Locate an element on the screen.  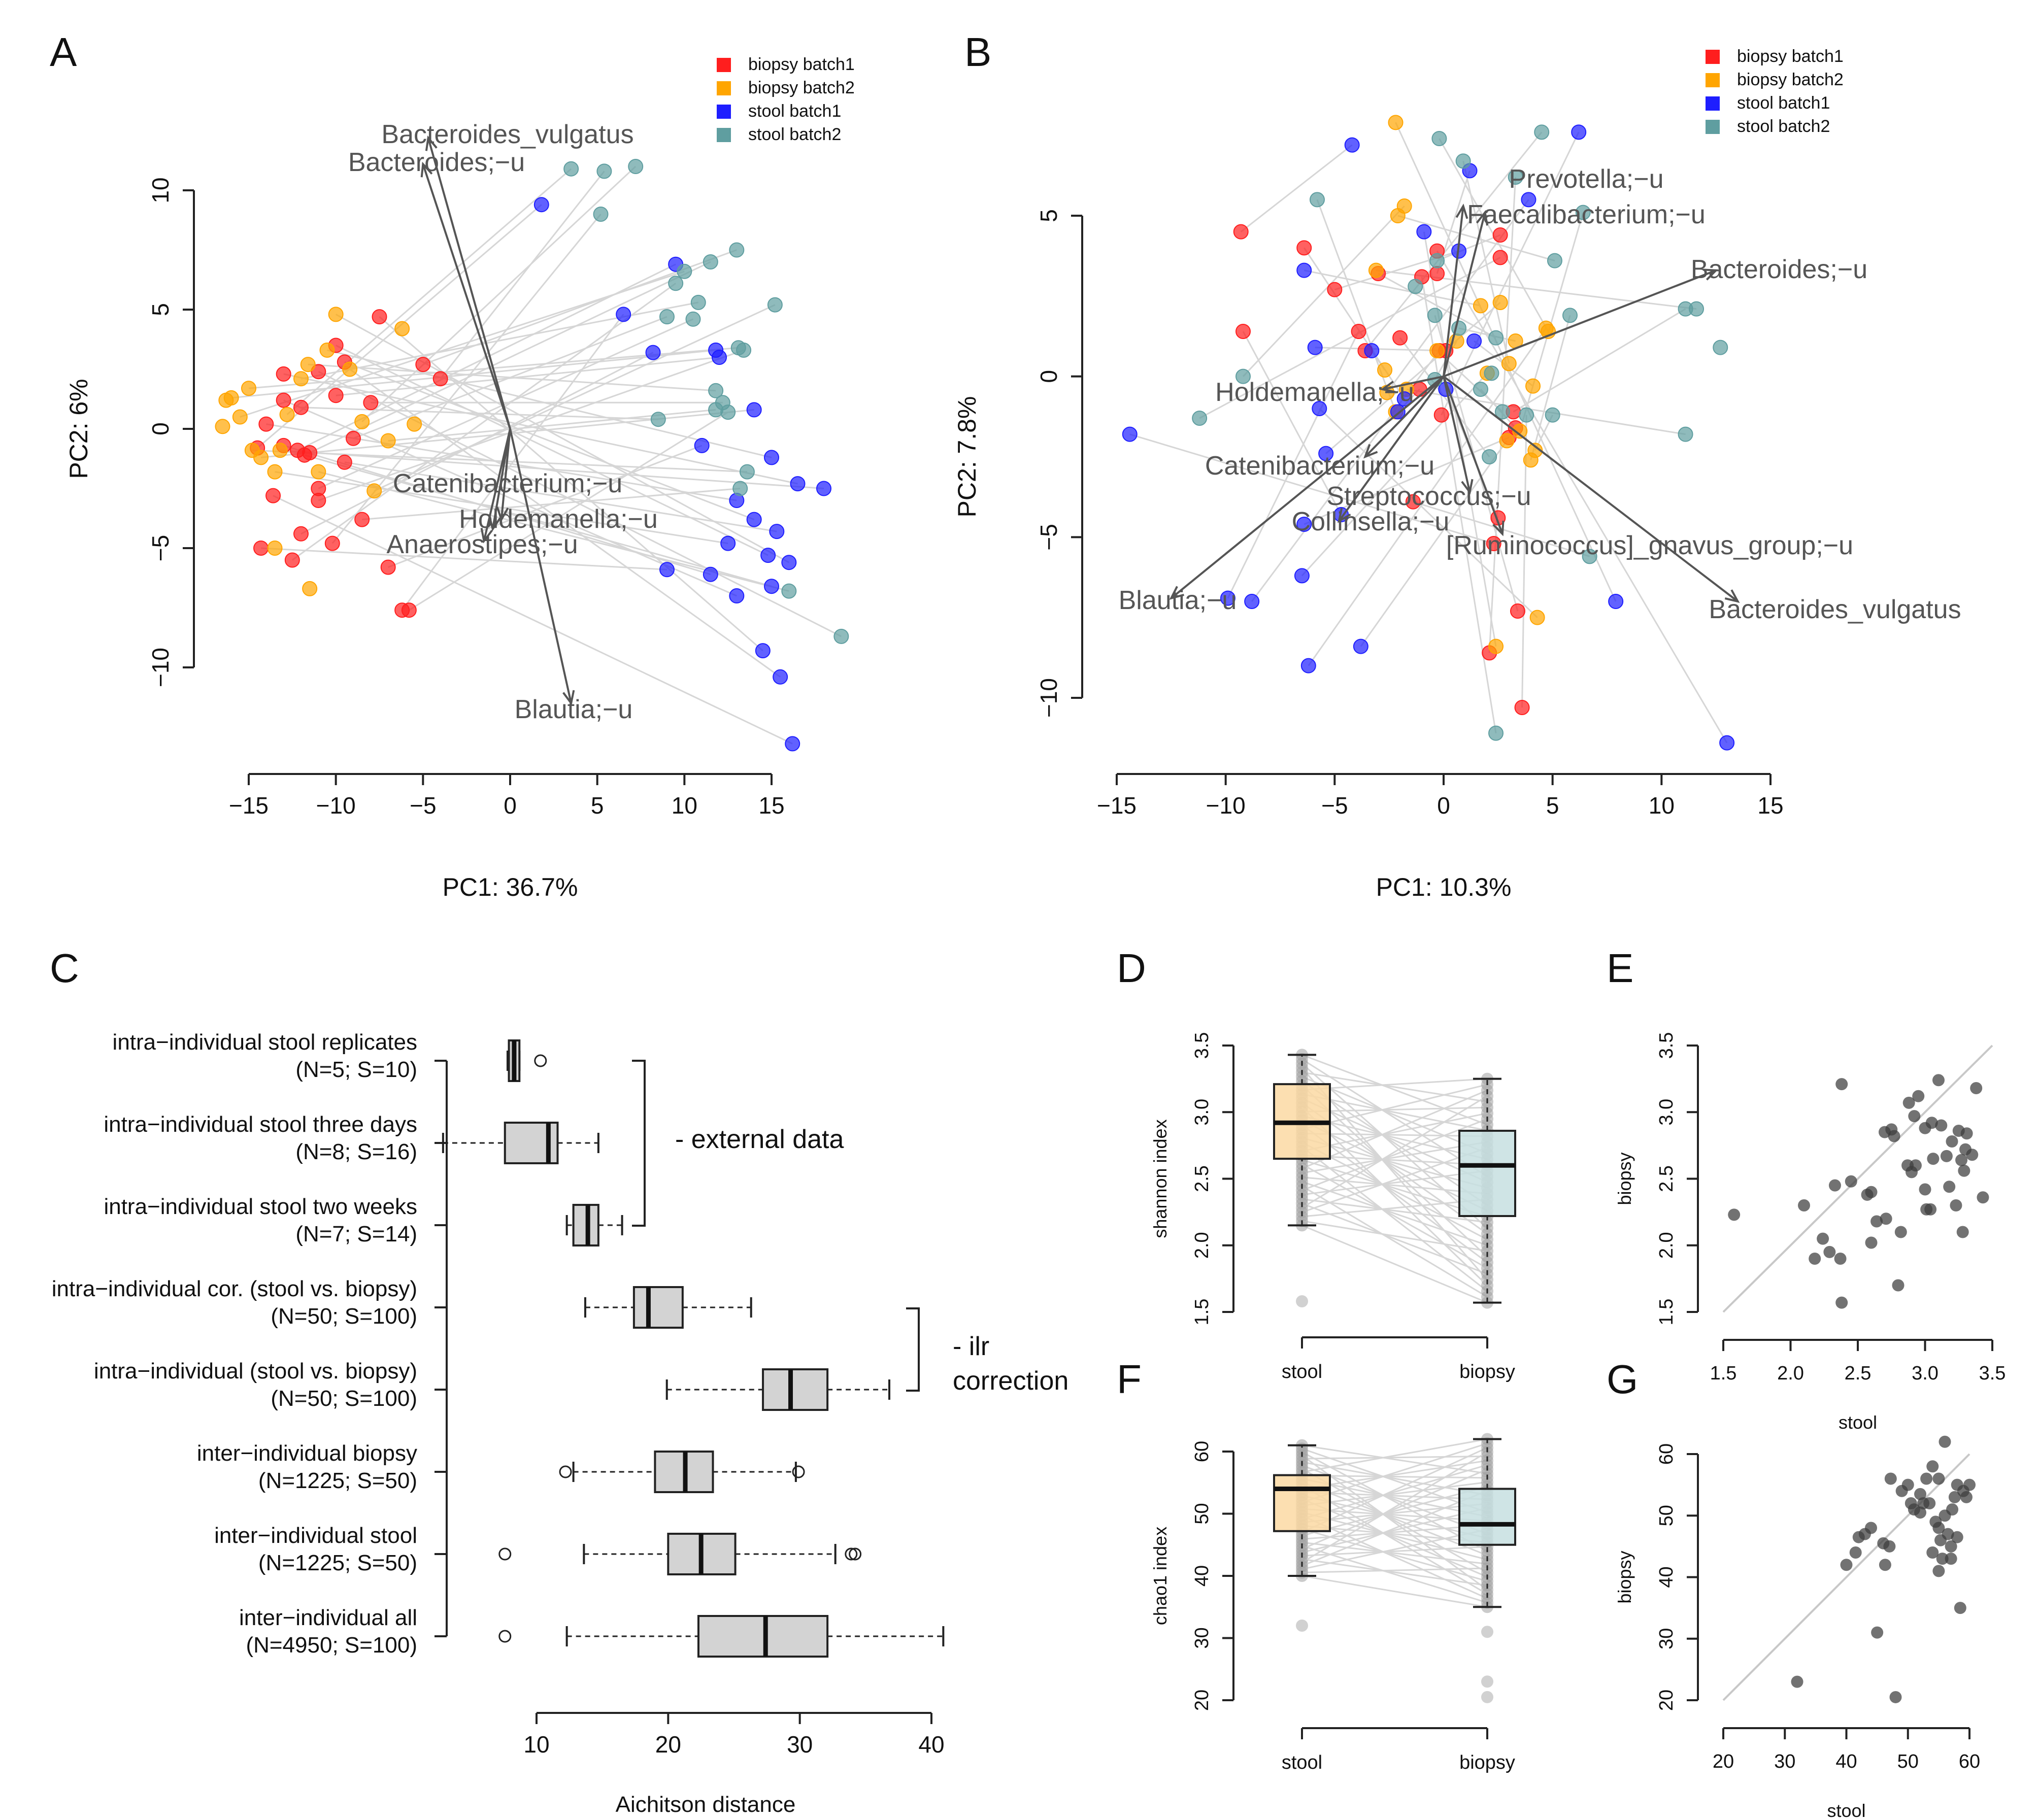
y-axis-label: chao1 index is located at coordinates (1160, 1576).